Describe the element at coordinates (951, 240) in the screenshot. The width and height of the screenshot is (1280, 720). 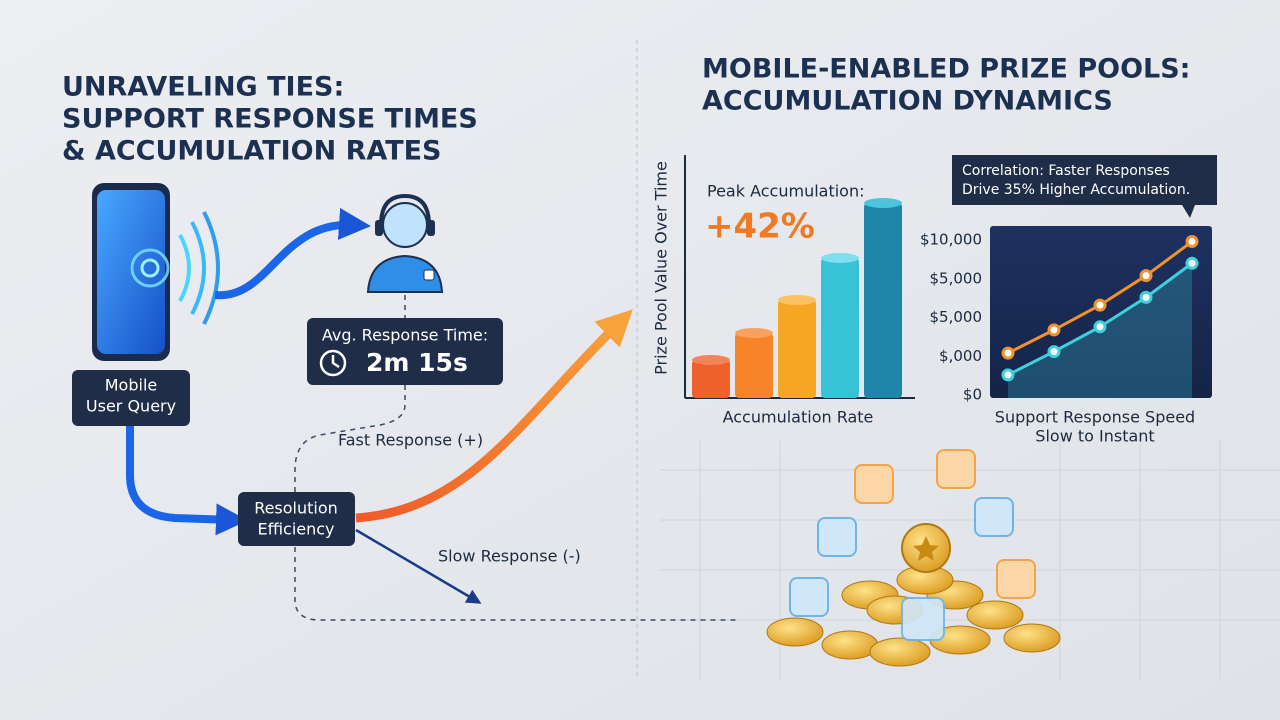
I see `y-tick-label: $10,000` at that location.